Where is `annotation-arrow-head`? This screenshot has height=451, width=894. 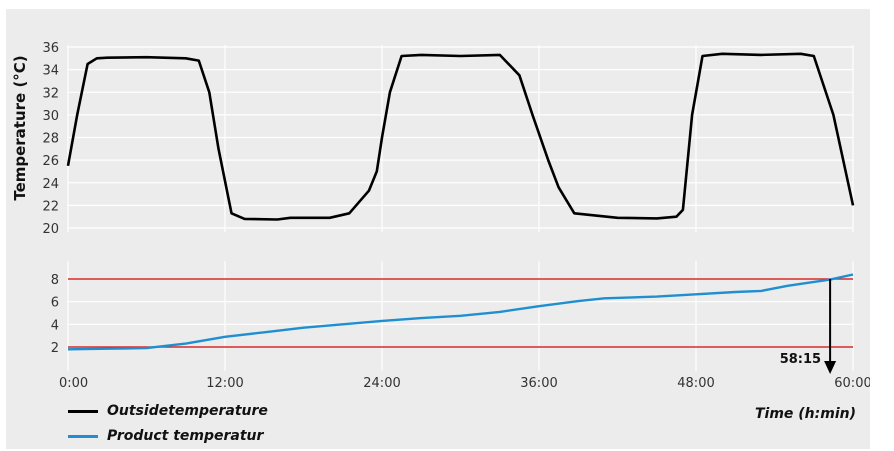 annotation-arrow-head is located at coordinates (830, 367).